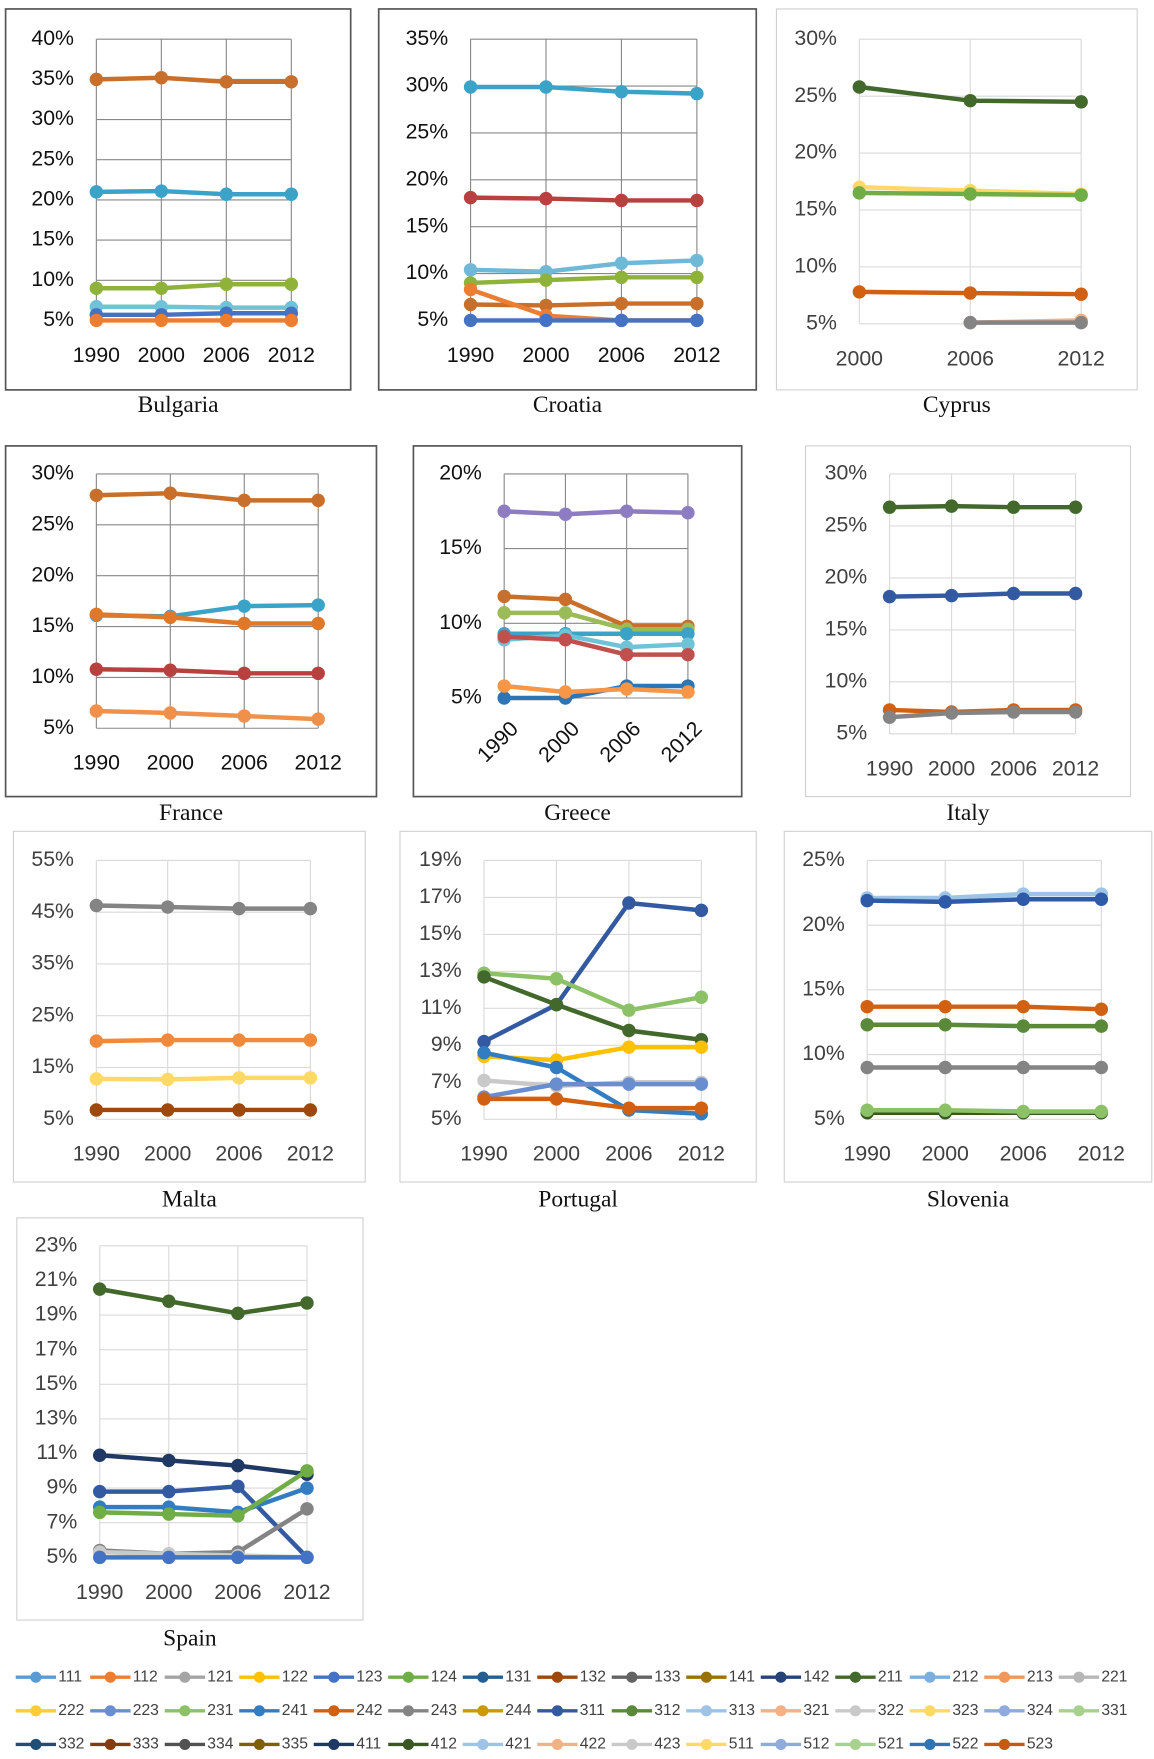 The height and width of the screenshot is (1759, 1154). I want to click on legend-label: 131, so click(518, 1676).